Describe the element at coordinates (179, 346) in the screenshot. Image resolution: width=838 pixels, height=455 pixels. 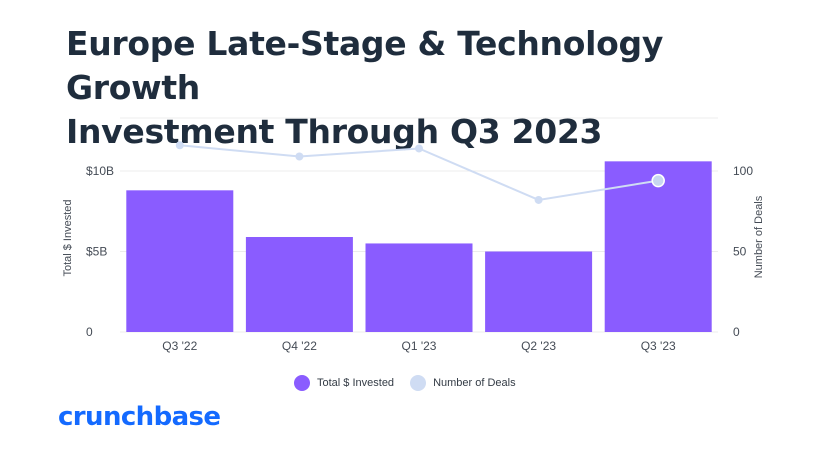
I see `x-tick-label: Q3 '22` at that location.